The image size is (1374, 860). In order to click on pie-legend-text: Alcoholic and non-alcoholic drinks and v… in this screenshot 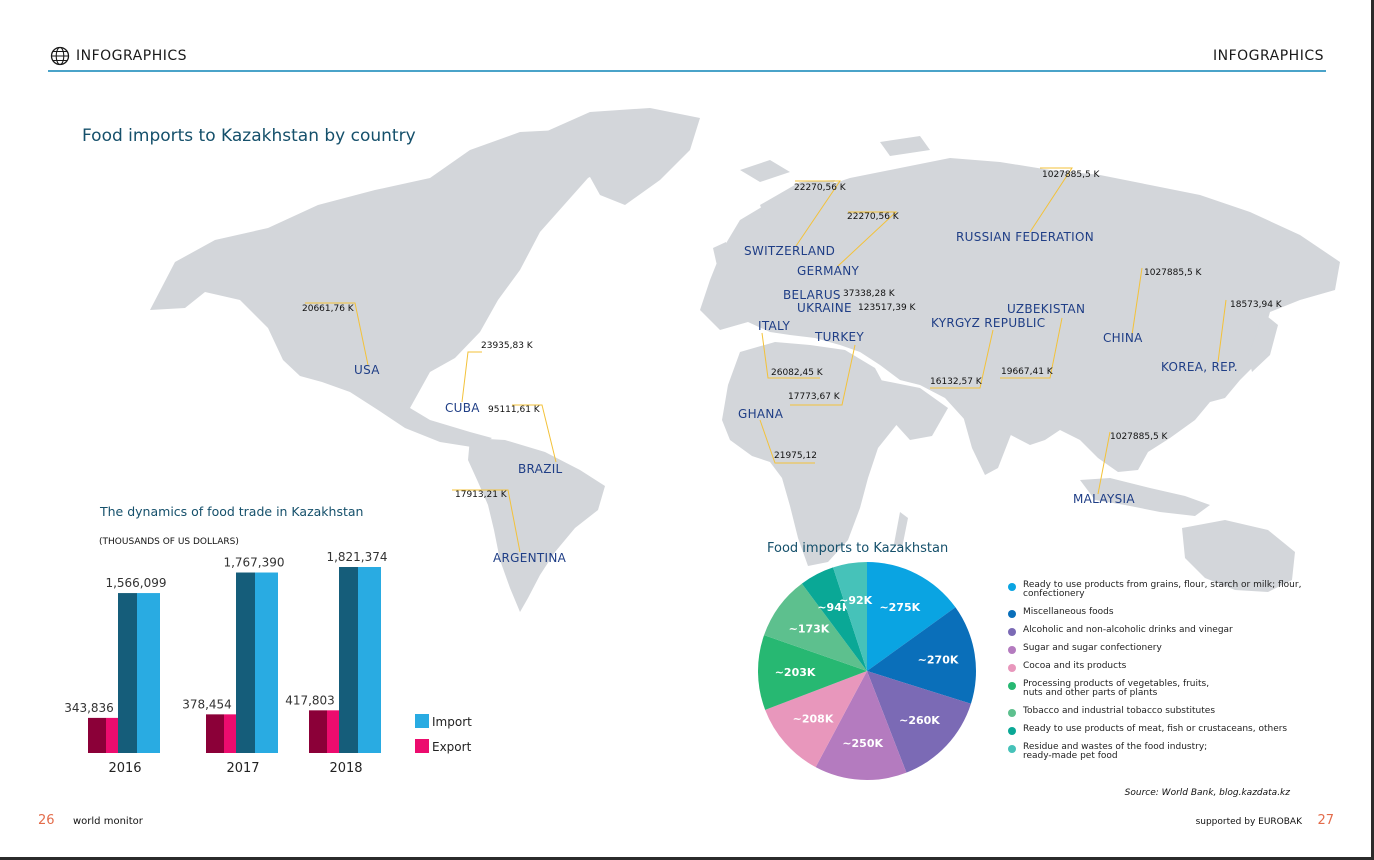, I will do `click(1128, 630)`.